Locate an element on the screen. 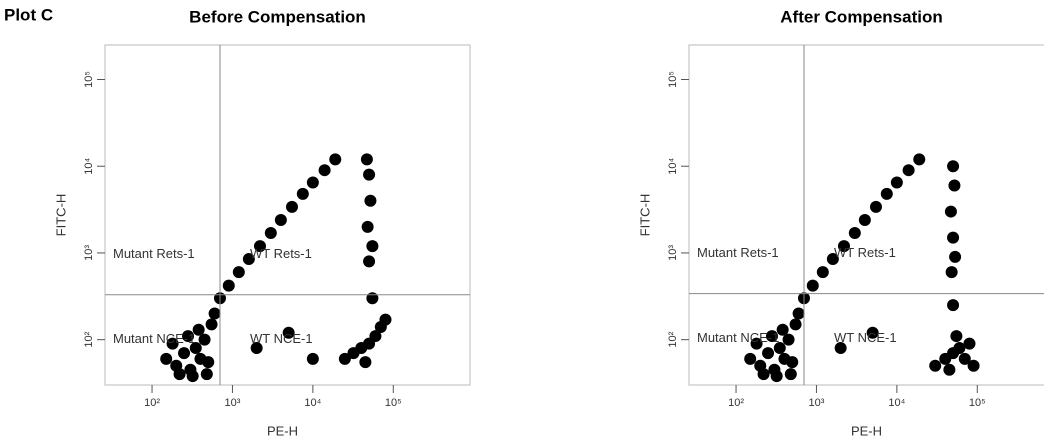  y-tick-label: 10² is located at coordinates (89, 339).